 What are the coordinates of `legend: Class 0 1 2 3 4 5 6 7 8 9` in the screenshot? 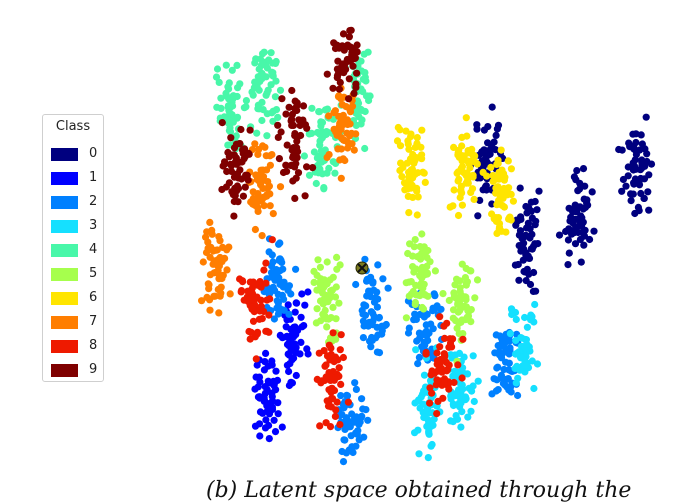 It's located at (73, 248).